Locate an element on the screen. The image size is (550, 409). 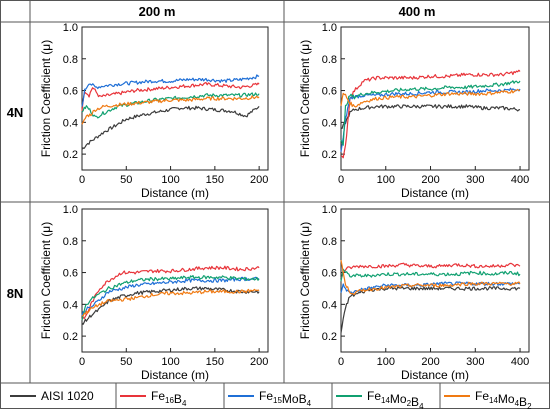
legend-label: Fe15MoB4 is located at coordinates (285, 398).